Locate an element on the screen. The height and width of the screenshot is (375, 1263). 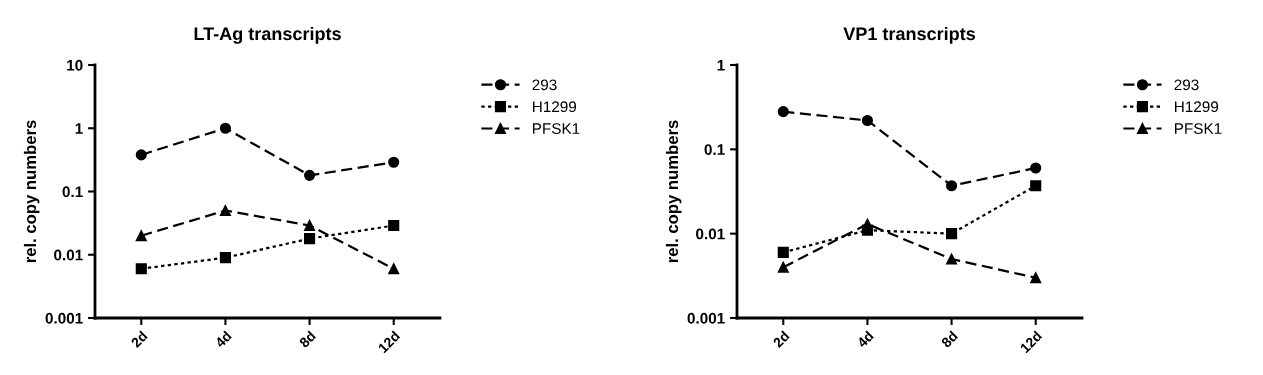
chart-title: VP1 transcripts is located at coordinates (909, 35).